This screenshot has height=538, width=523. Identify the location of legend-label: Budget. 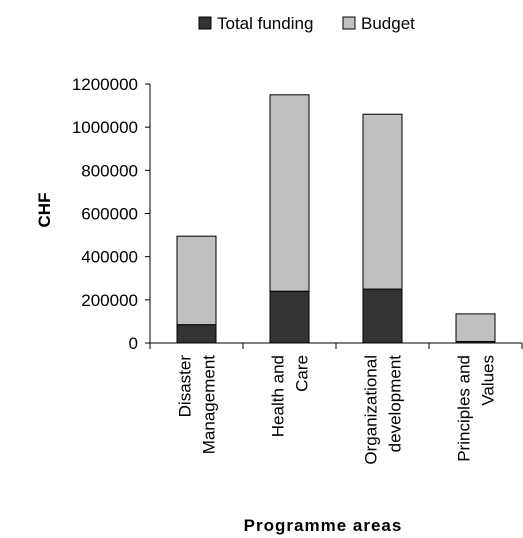
(388, 23).